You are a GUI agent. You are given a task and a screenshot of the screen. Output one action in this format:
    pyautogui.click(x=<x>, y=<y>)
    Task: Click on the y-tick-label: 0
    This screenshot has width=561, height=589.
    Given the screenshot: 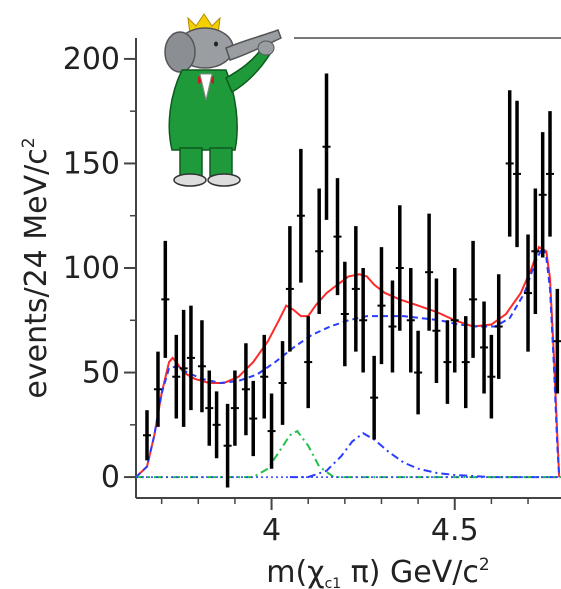 What is the action you would take?
    pyautogui.click(x=110, y=477)
    